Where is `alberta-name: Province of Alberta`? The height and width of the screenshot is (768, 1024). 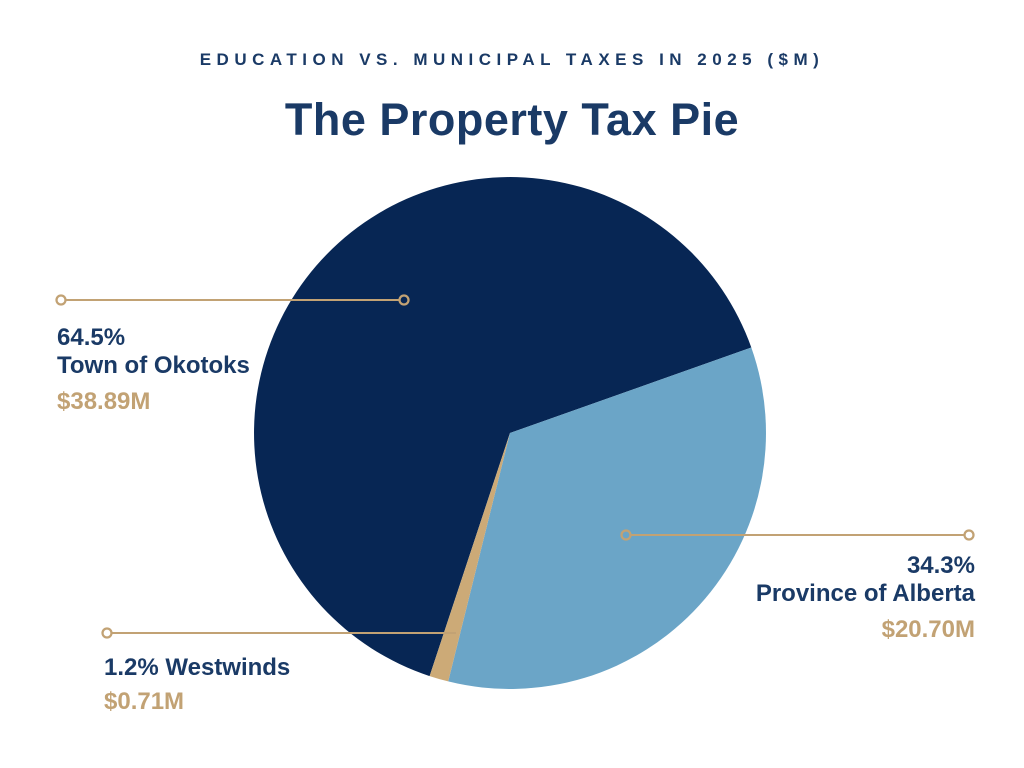 alberta-name: Province of Alberta is located at coordinates (865, 593).